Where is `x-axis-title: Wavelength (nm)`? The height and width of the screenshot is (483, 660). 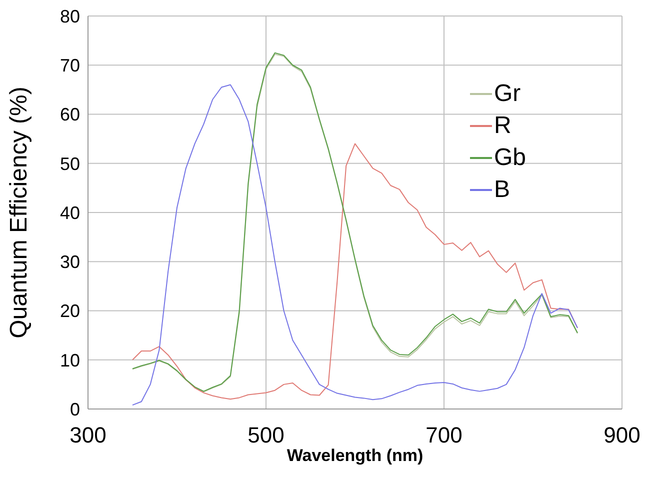
x-axis-title: Wavelength (nm) is located at coordinates (355, 455).